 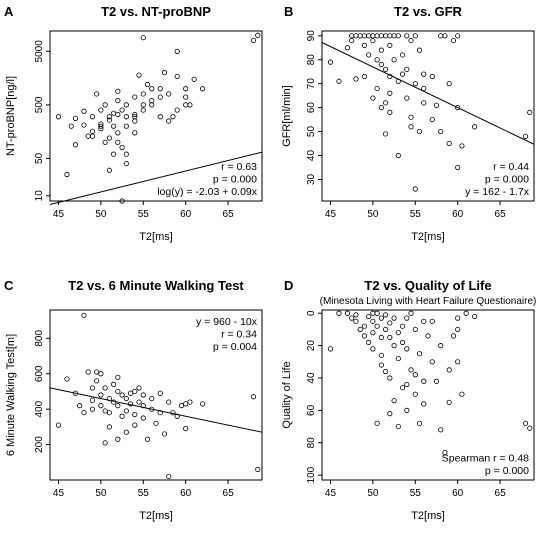 What do you see at coordinates (229, 493) in the screenshot?
I see `x-tick-label: 65` at bounding box center [229, 493].